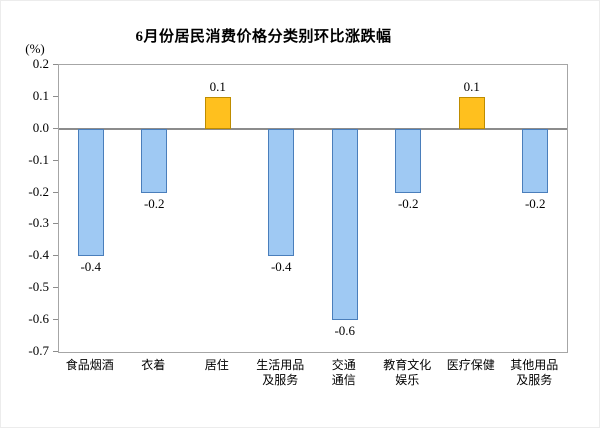  Describe the element at coordinates (263, 37) in the screenshot. I see `chart-title: 6月份居民消费价格分类别环比涨跌幅` at that location.